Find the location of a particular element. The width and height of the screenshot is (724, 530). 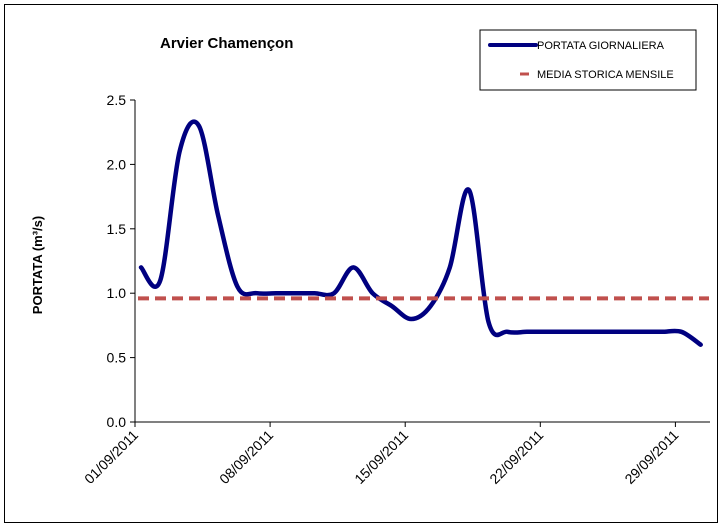

x-tick-label: 08/09/2011 is located at coordinates (246, 457).